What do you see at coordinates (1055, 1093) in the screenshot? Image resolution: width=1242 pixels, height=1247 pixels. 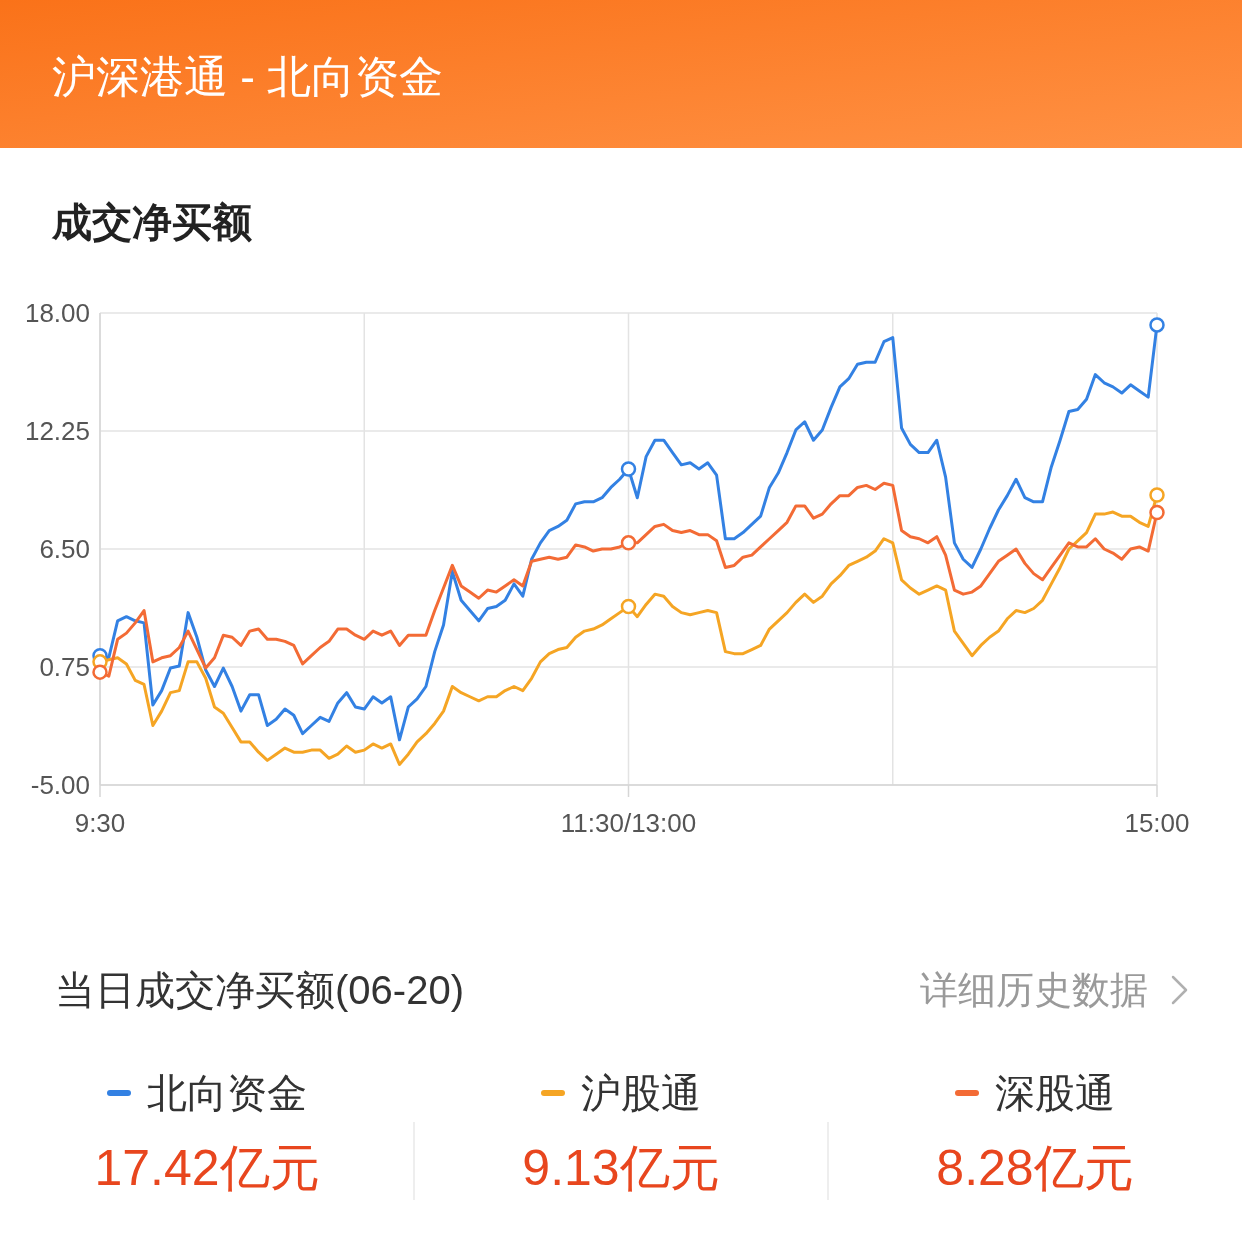 I see `legend-label: 深股通` at bounding box center [1055, 1093].